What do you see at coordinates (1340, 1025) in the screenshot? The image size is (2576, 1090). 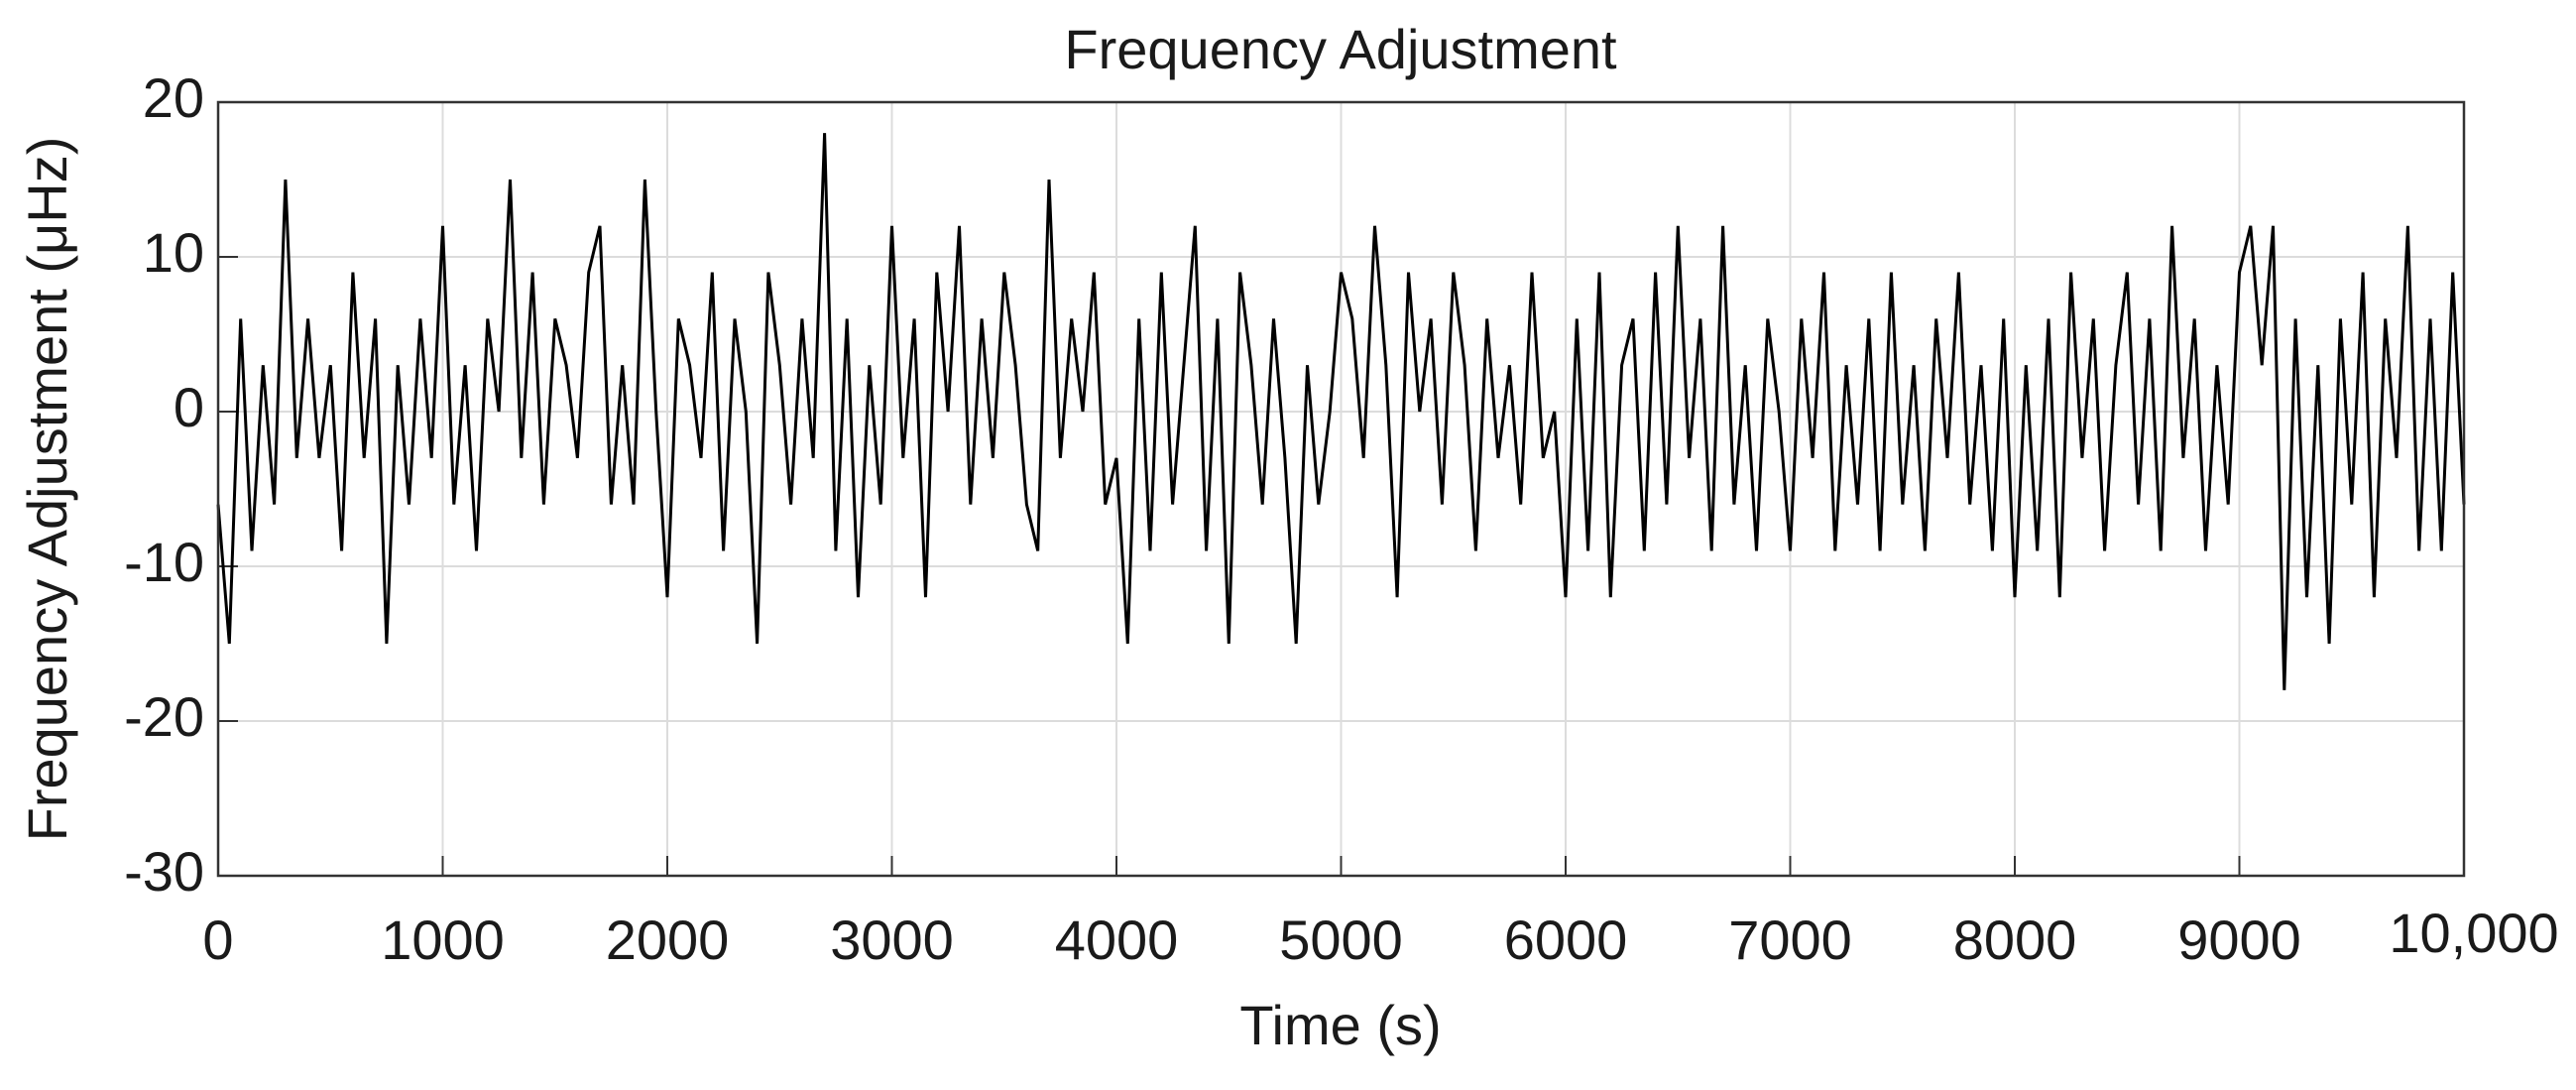 I see `x-axis-title: Time (s)` at bounding box center [1340, 1025].